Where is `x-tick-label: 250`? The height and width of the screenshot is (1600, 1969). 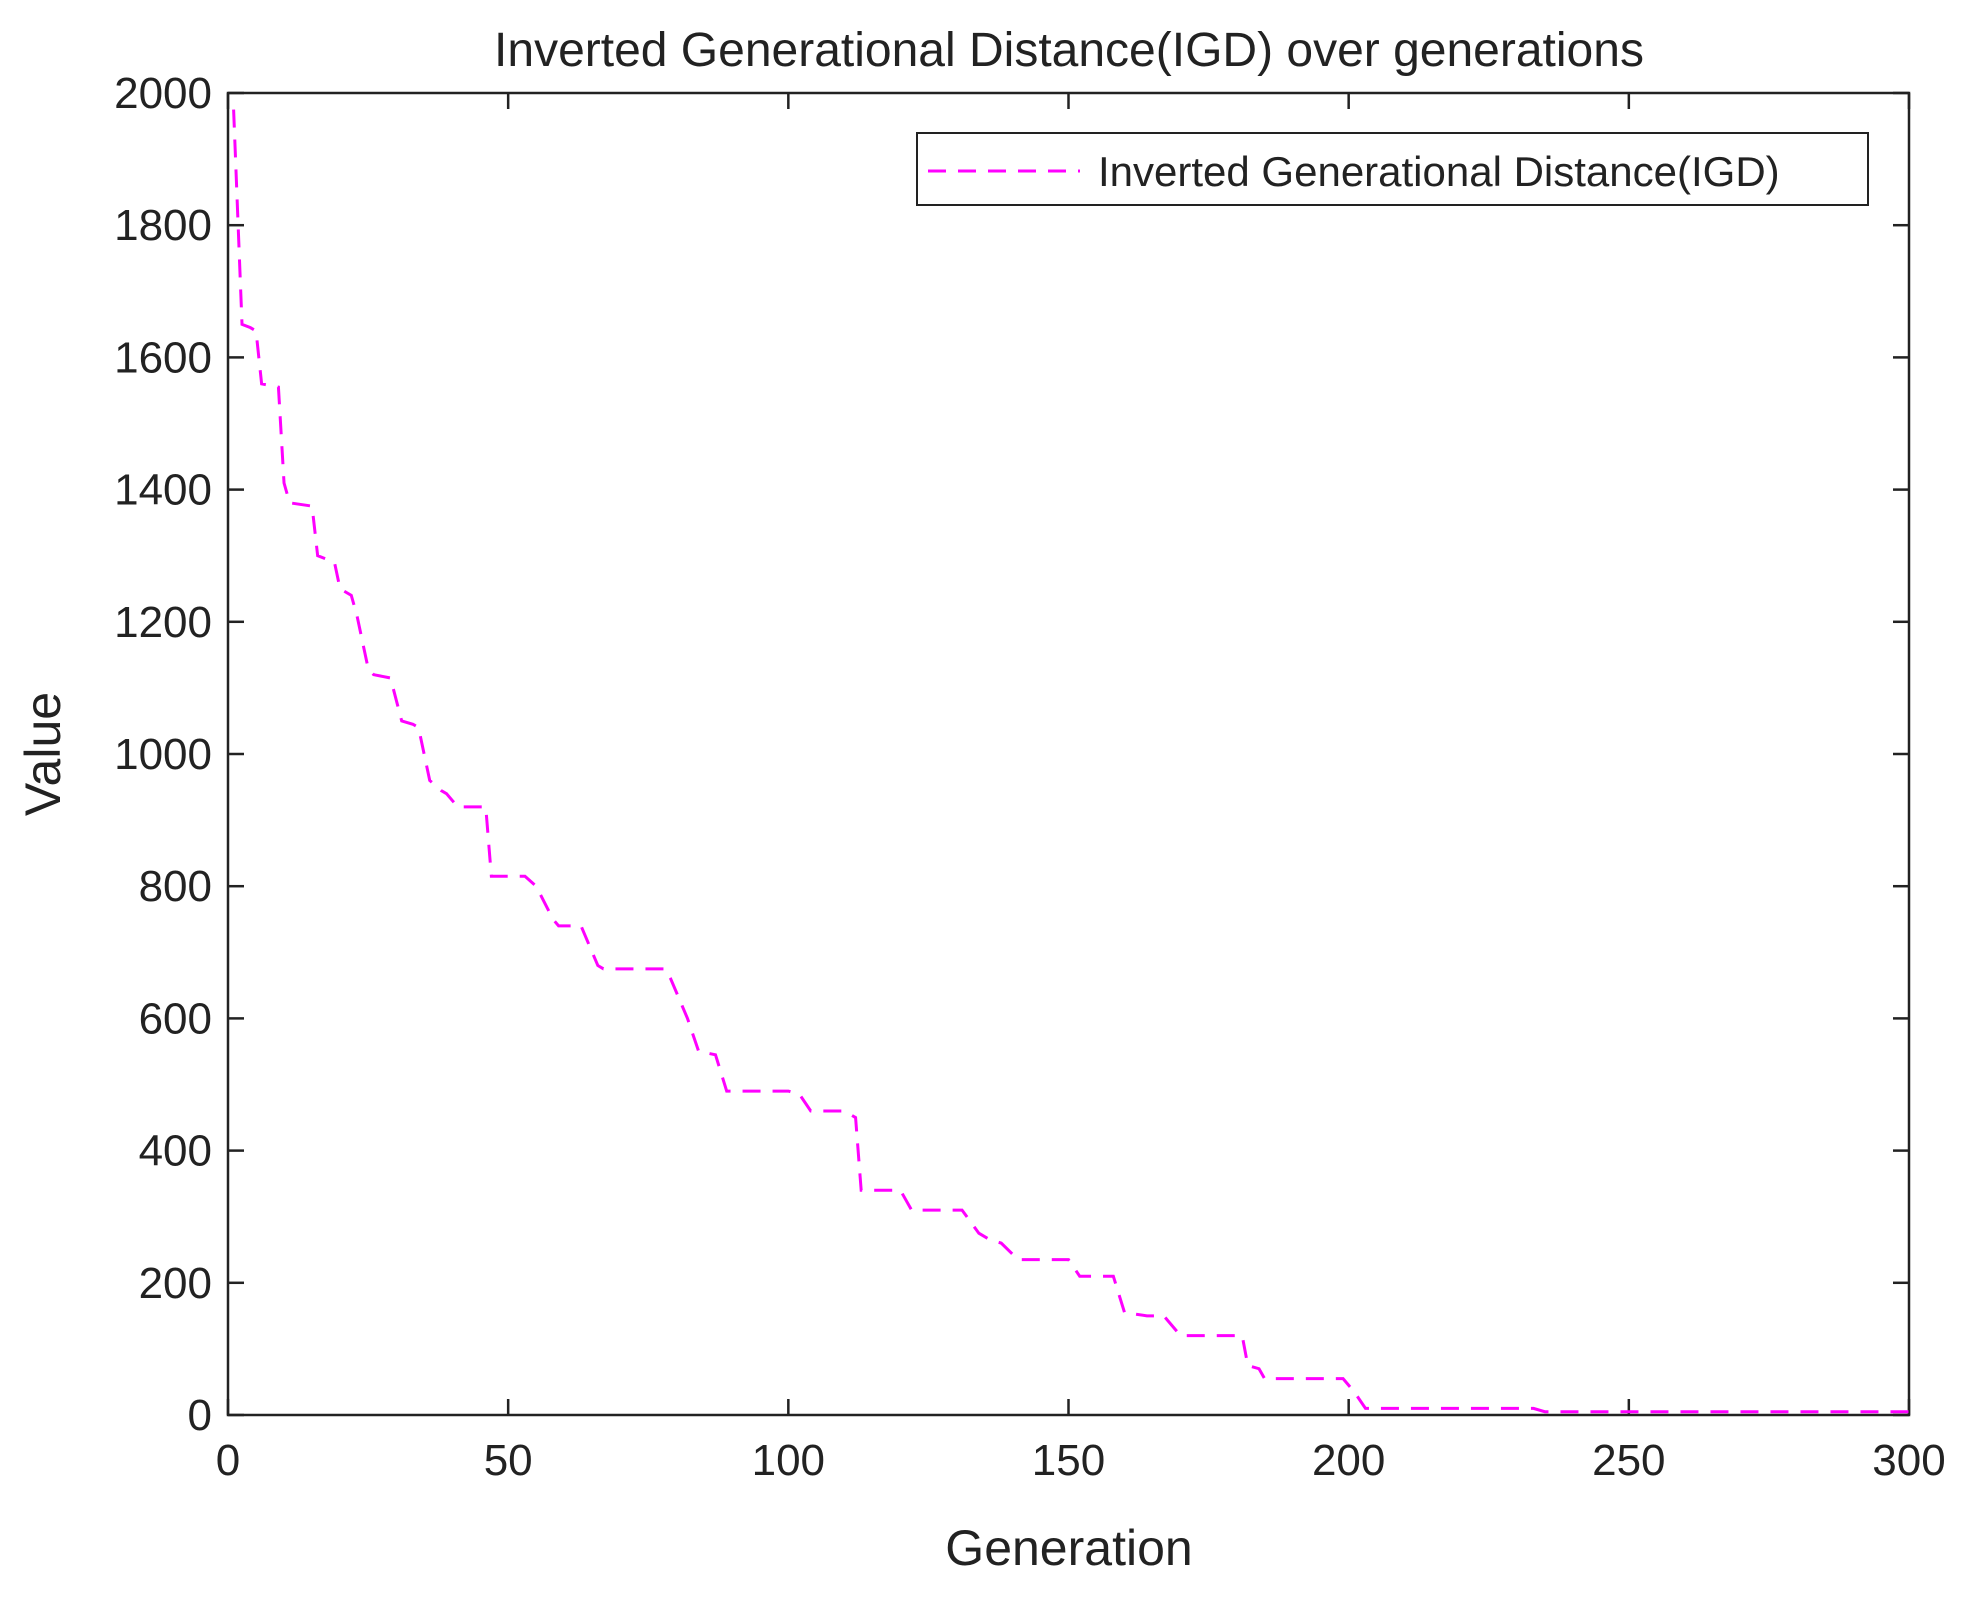
x-tick-label: 250 is located at coordinates (1628, 1460).